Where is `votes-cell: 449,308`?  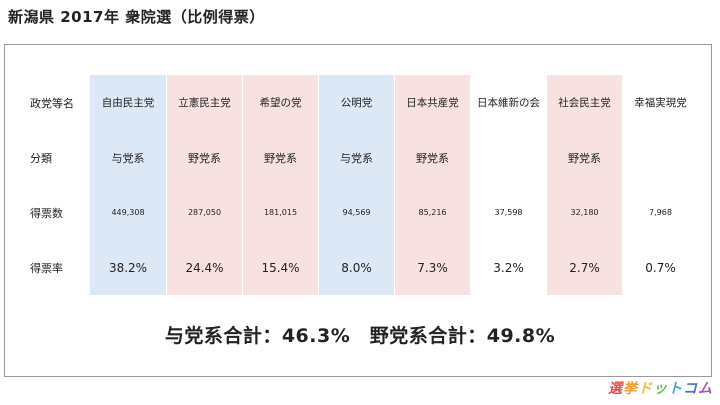 votes-cell: 449,308 is located at coordinates (127, 212).